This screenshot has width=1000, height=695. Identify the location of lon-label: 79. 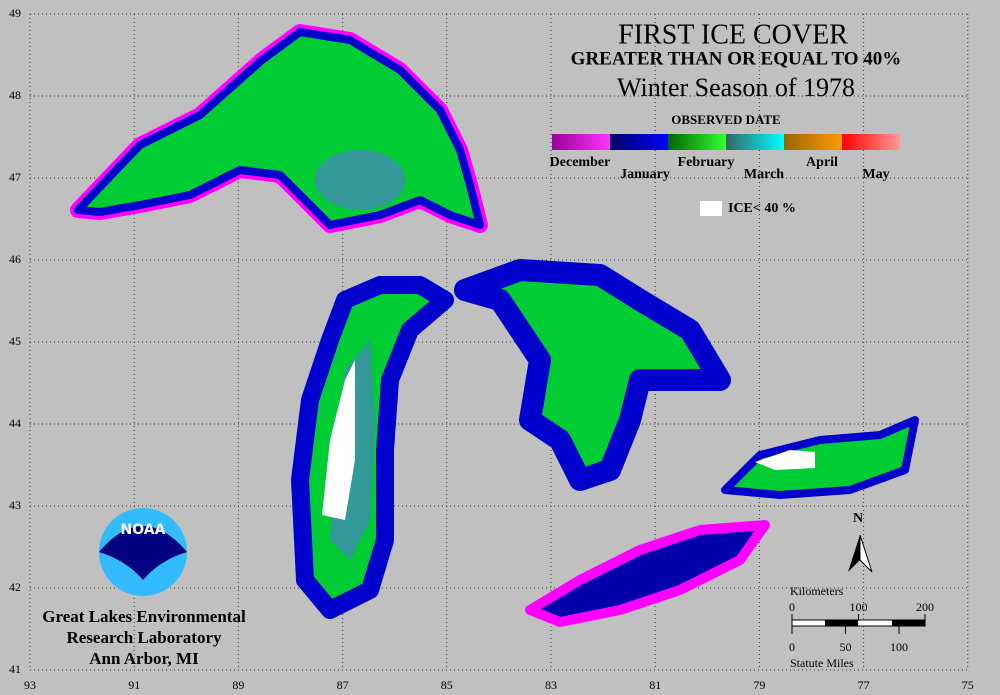
(759, 685).